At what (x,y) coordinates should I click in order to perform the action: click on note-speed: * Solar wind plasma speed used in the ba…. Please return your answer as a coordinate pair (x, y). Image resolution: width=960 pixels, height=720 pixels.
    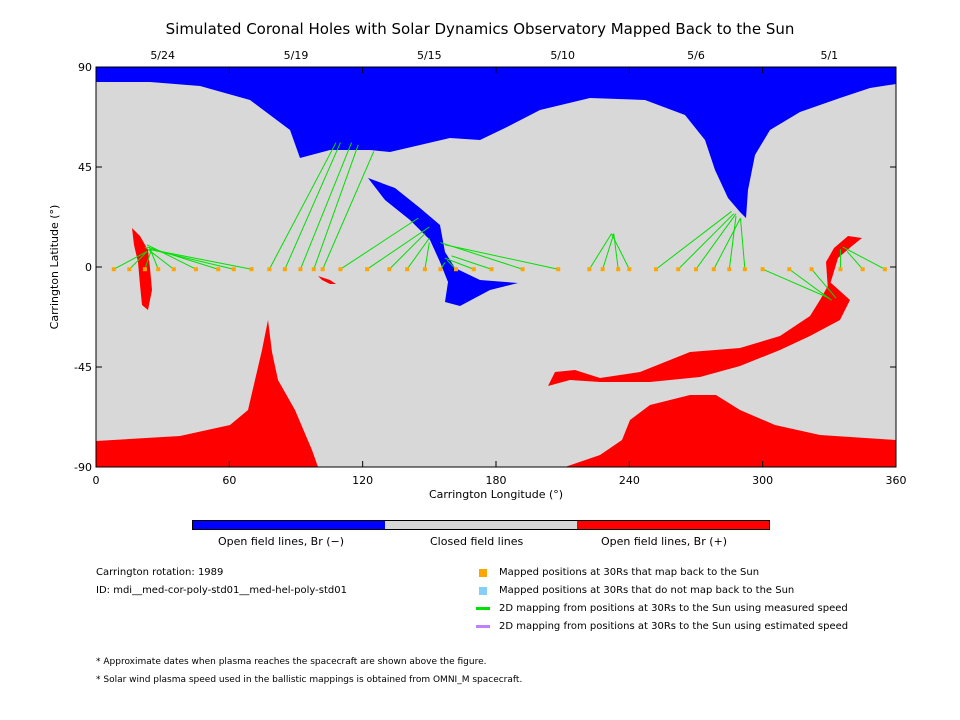
    Looking at the image, I should click on (309, 680).